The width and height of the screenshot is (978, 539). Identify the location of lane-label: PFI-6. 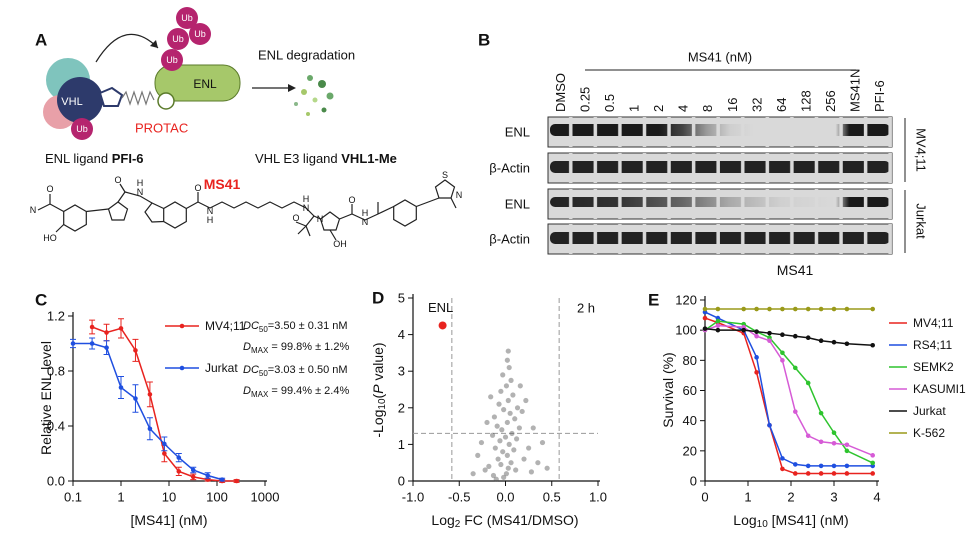
(879, 96).